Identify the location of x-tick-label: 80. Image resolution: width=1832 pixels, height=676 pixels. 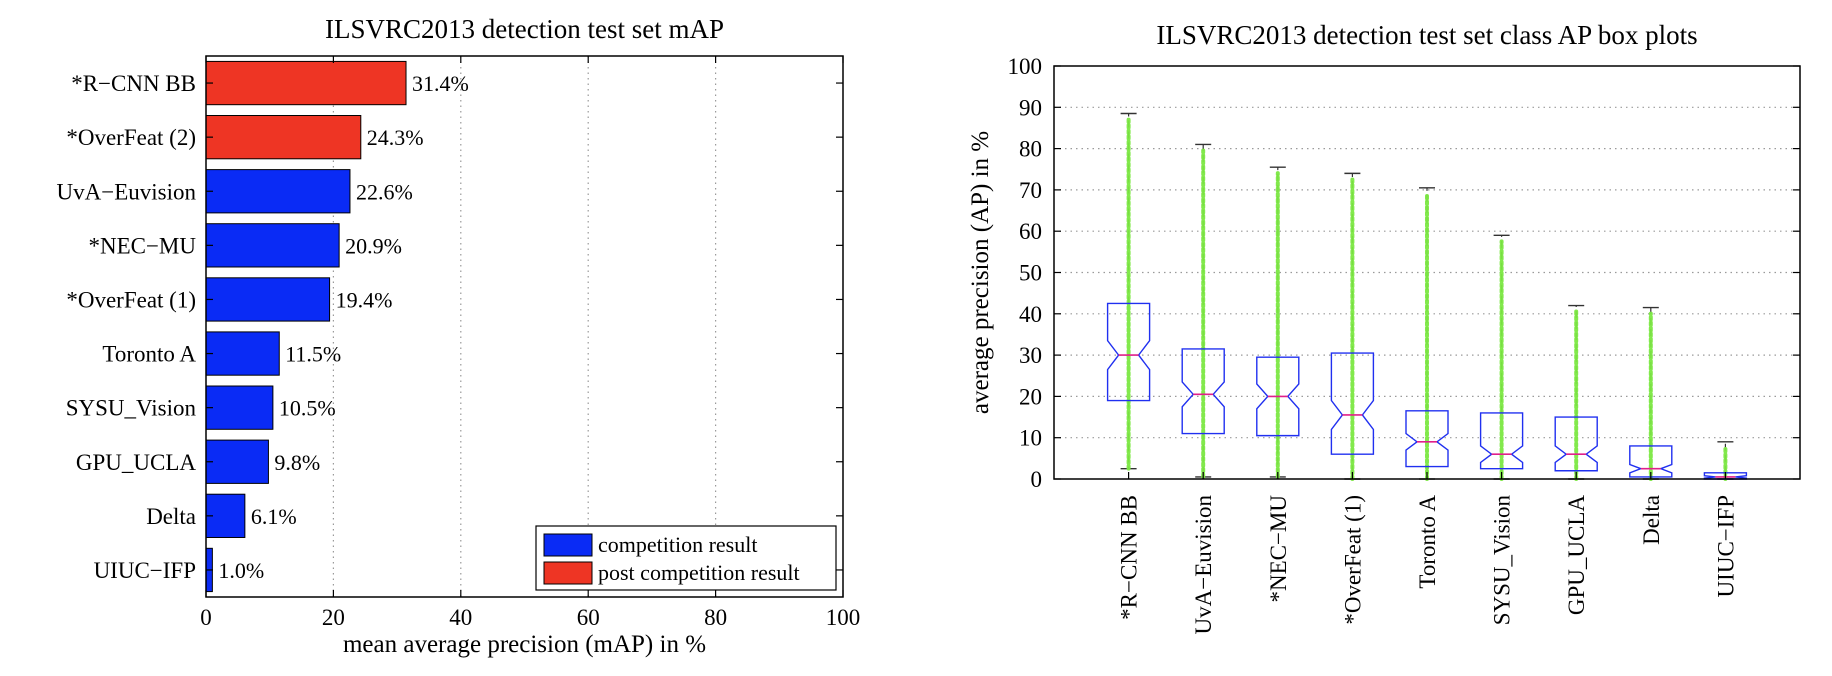
(715, 617).